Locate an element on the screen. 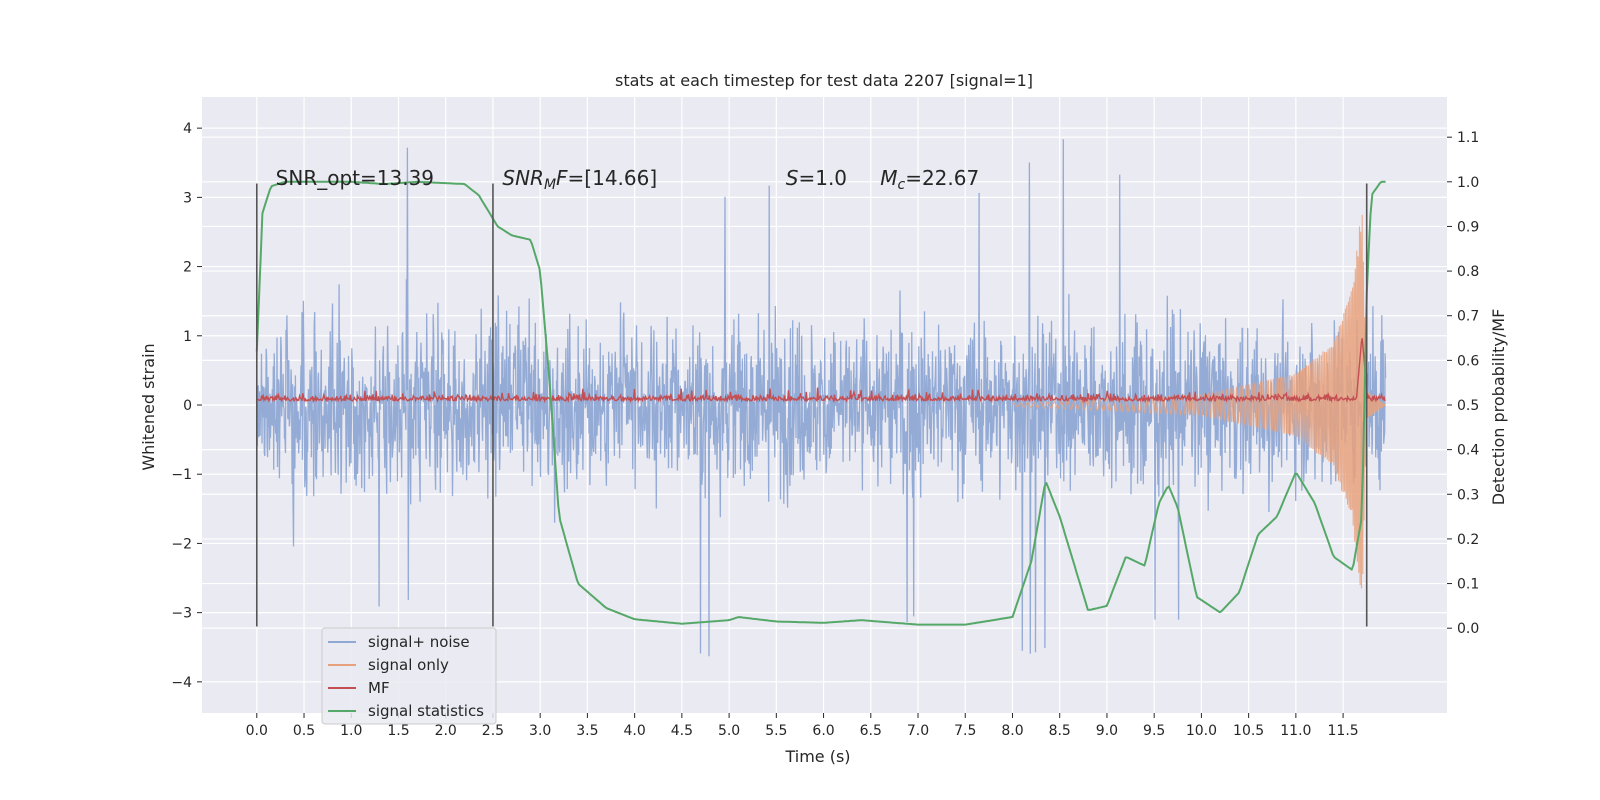 This screenshot has width=1600, height=800. y-tick-label-left: −3 is located at coordinates (181, 614).